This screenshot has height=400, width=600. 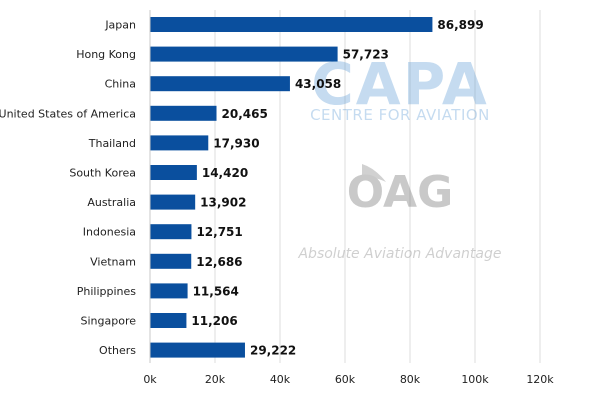 What do you see at coordinates (214, 321) in the screenshot?
I see `data-label: 11,206` at bounding box center [214, 321].